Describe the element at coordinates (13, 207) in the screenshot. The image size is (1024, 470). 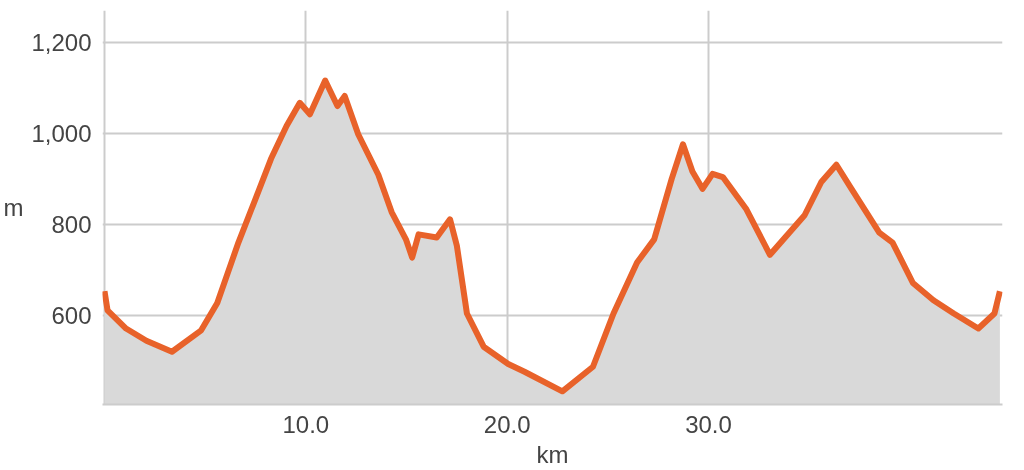
I see `y-axis-title: m` at that location.